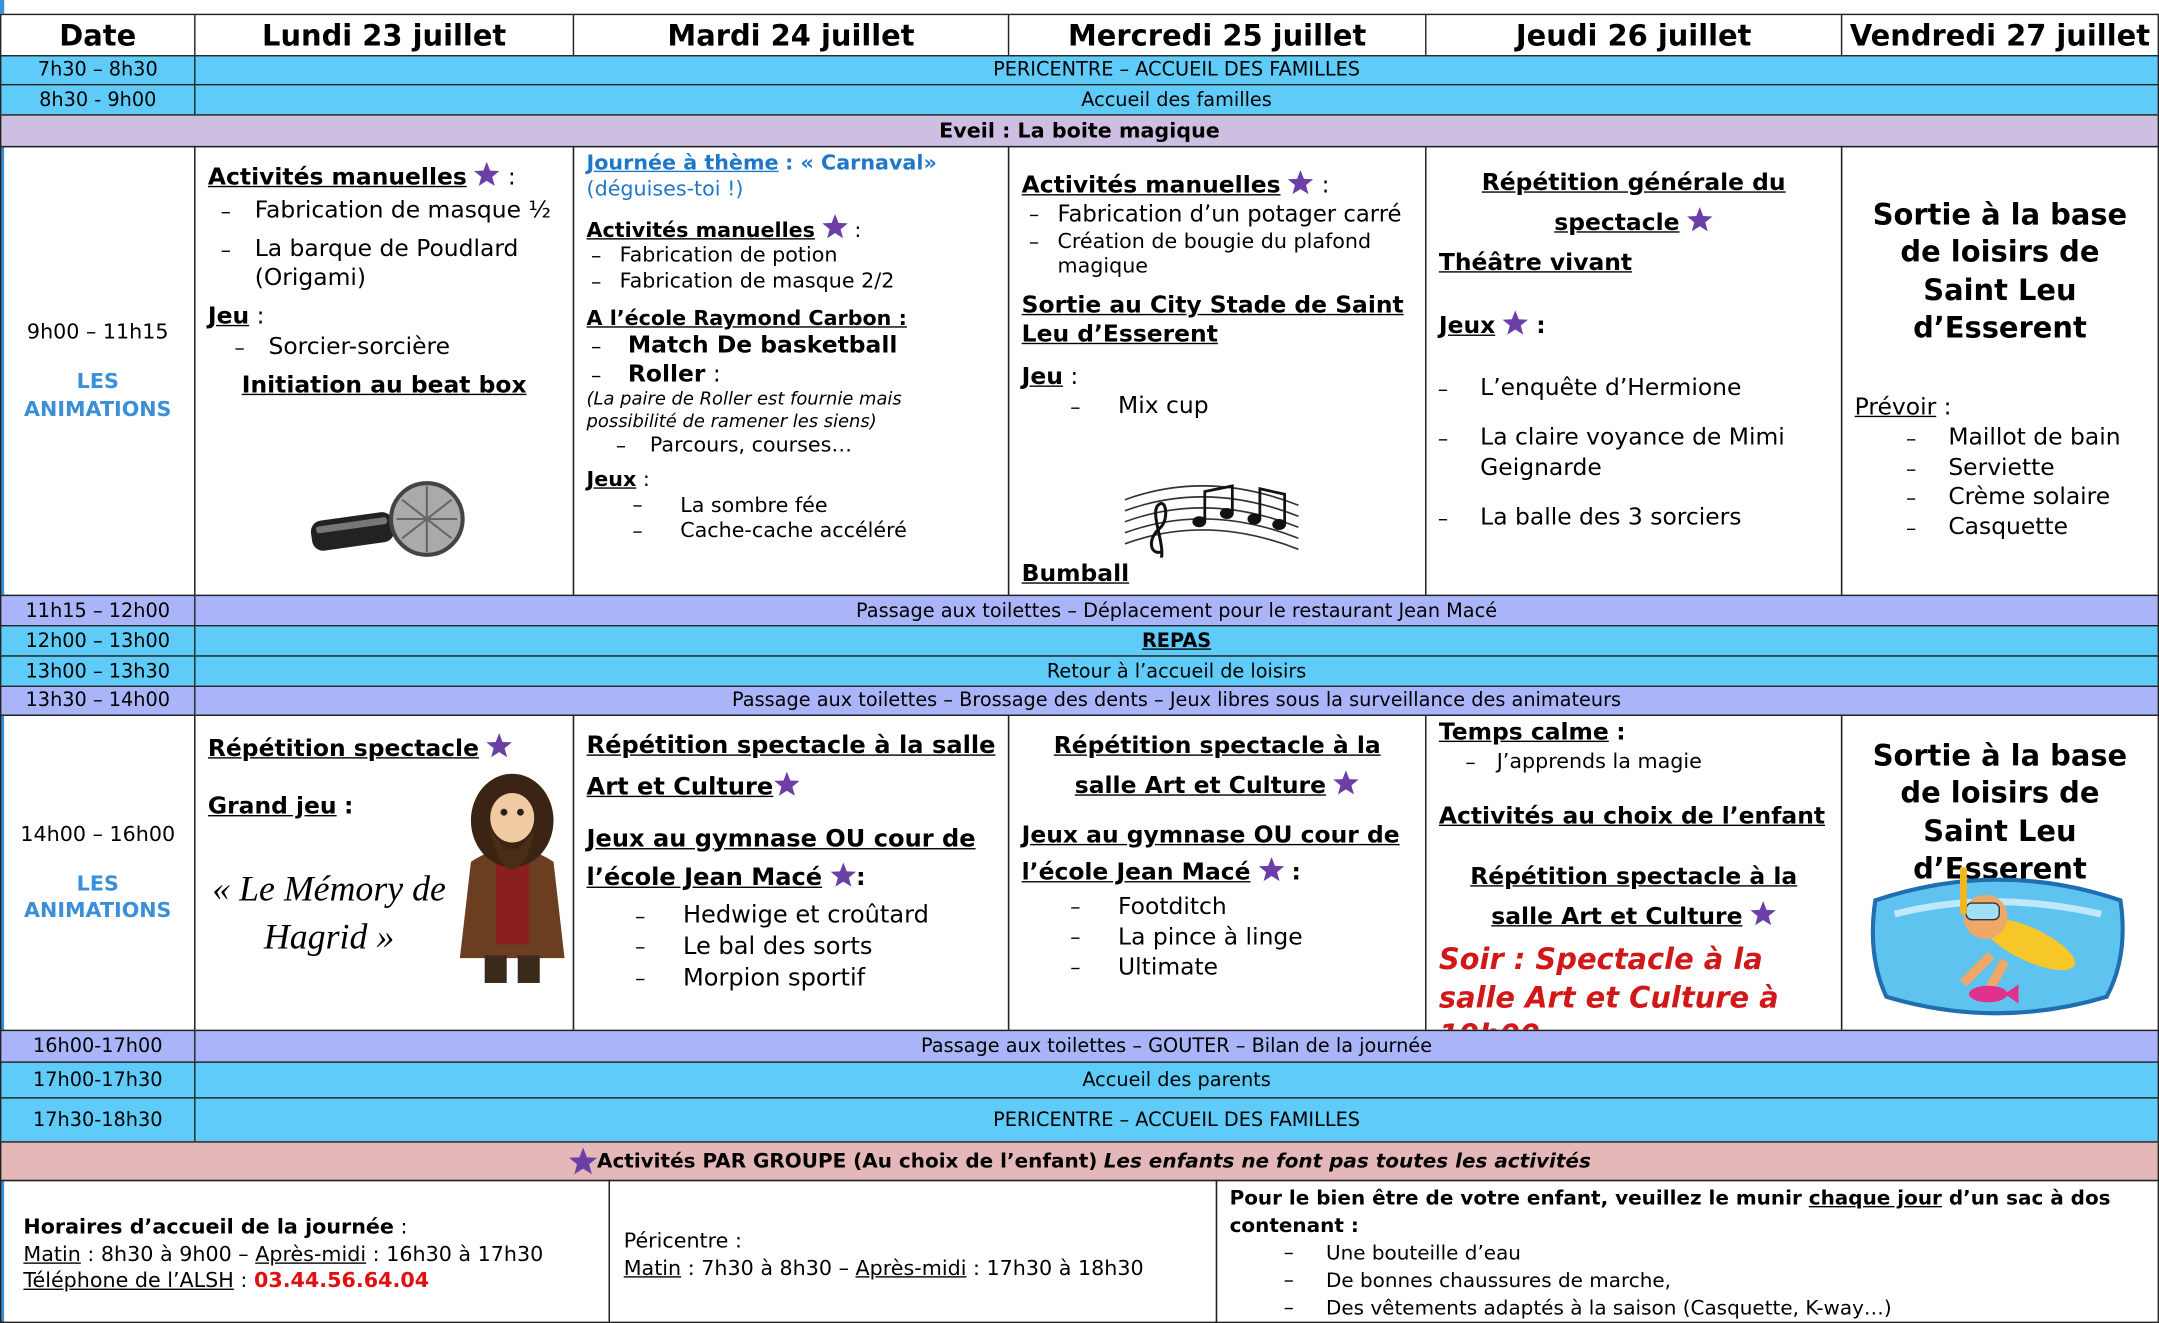  I want to click on text: Morpion sportif, so click(774, 978).